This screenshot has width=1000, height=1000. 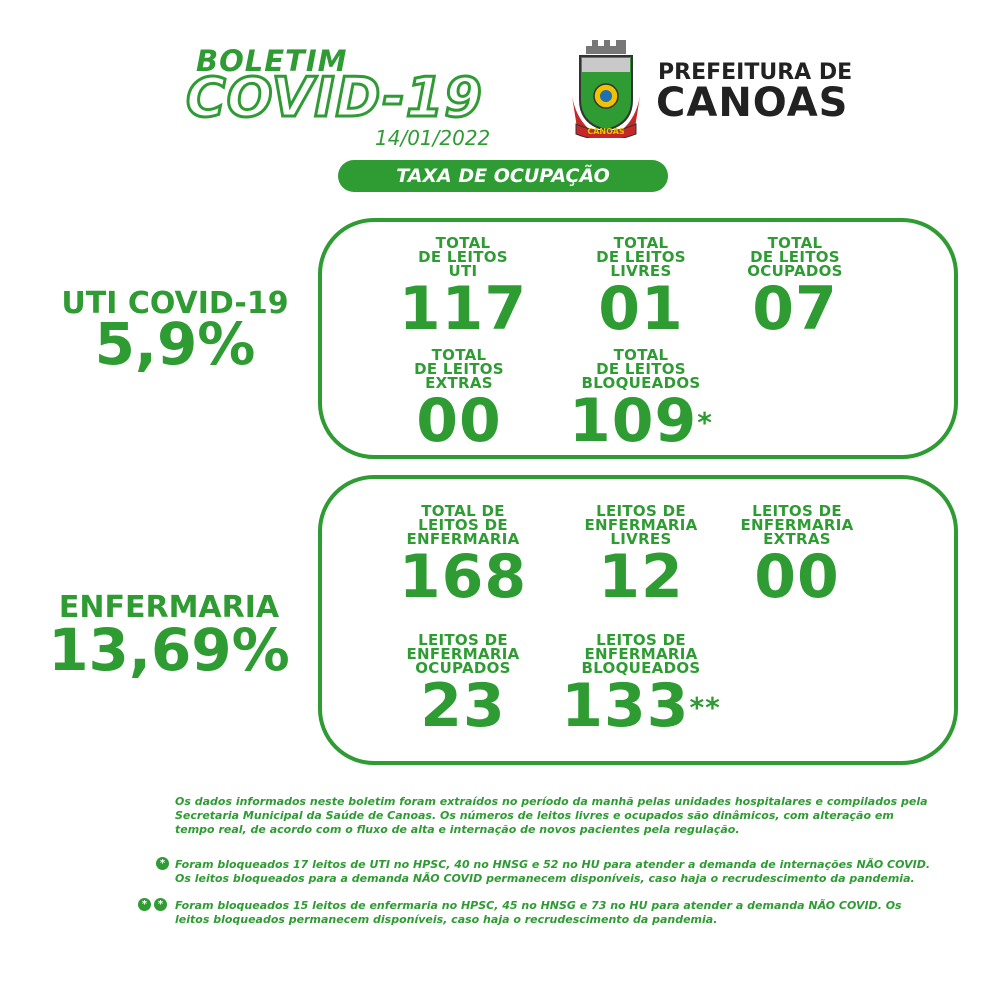 What do you see at coordinates (641, 525) in the screenshot?
I see `stat-label: LEITOS DE ENFERMARIA LIVRES` at bounding box center [641, 525].